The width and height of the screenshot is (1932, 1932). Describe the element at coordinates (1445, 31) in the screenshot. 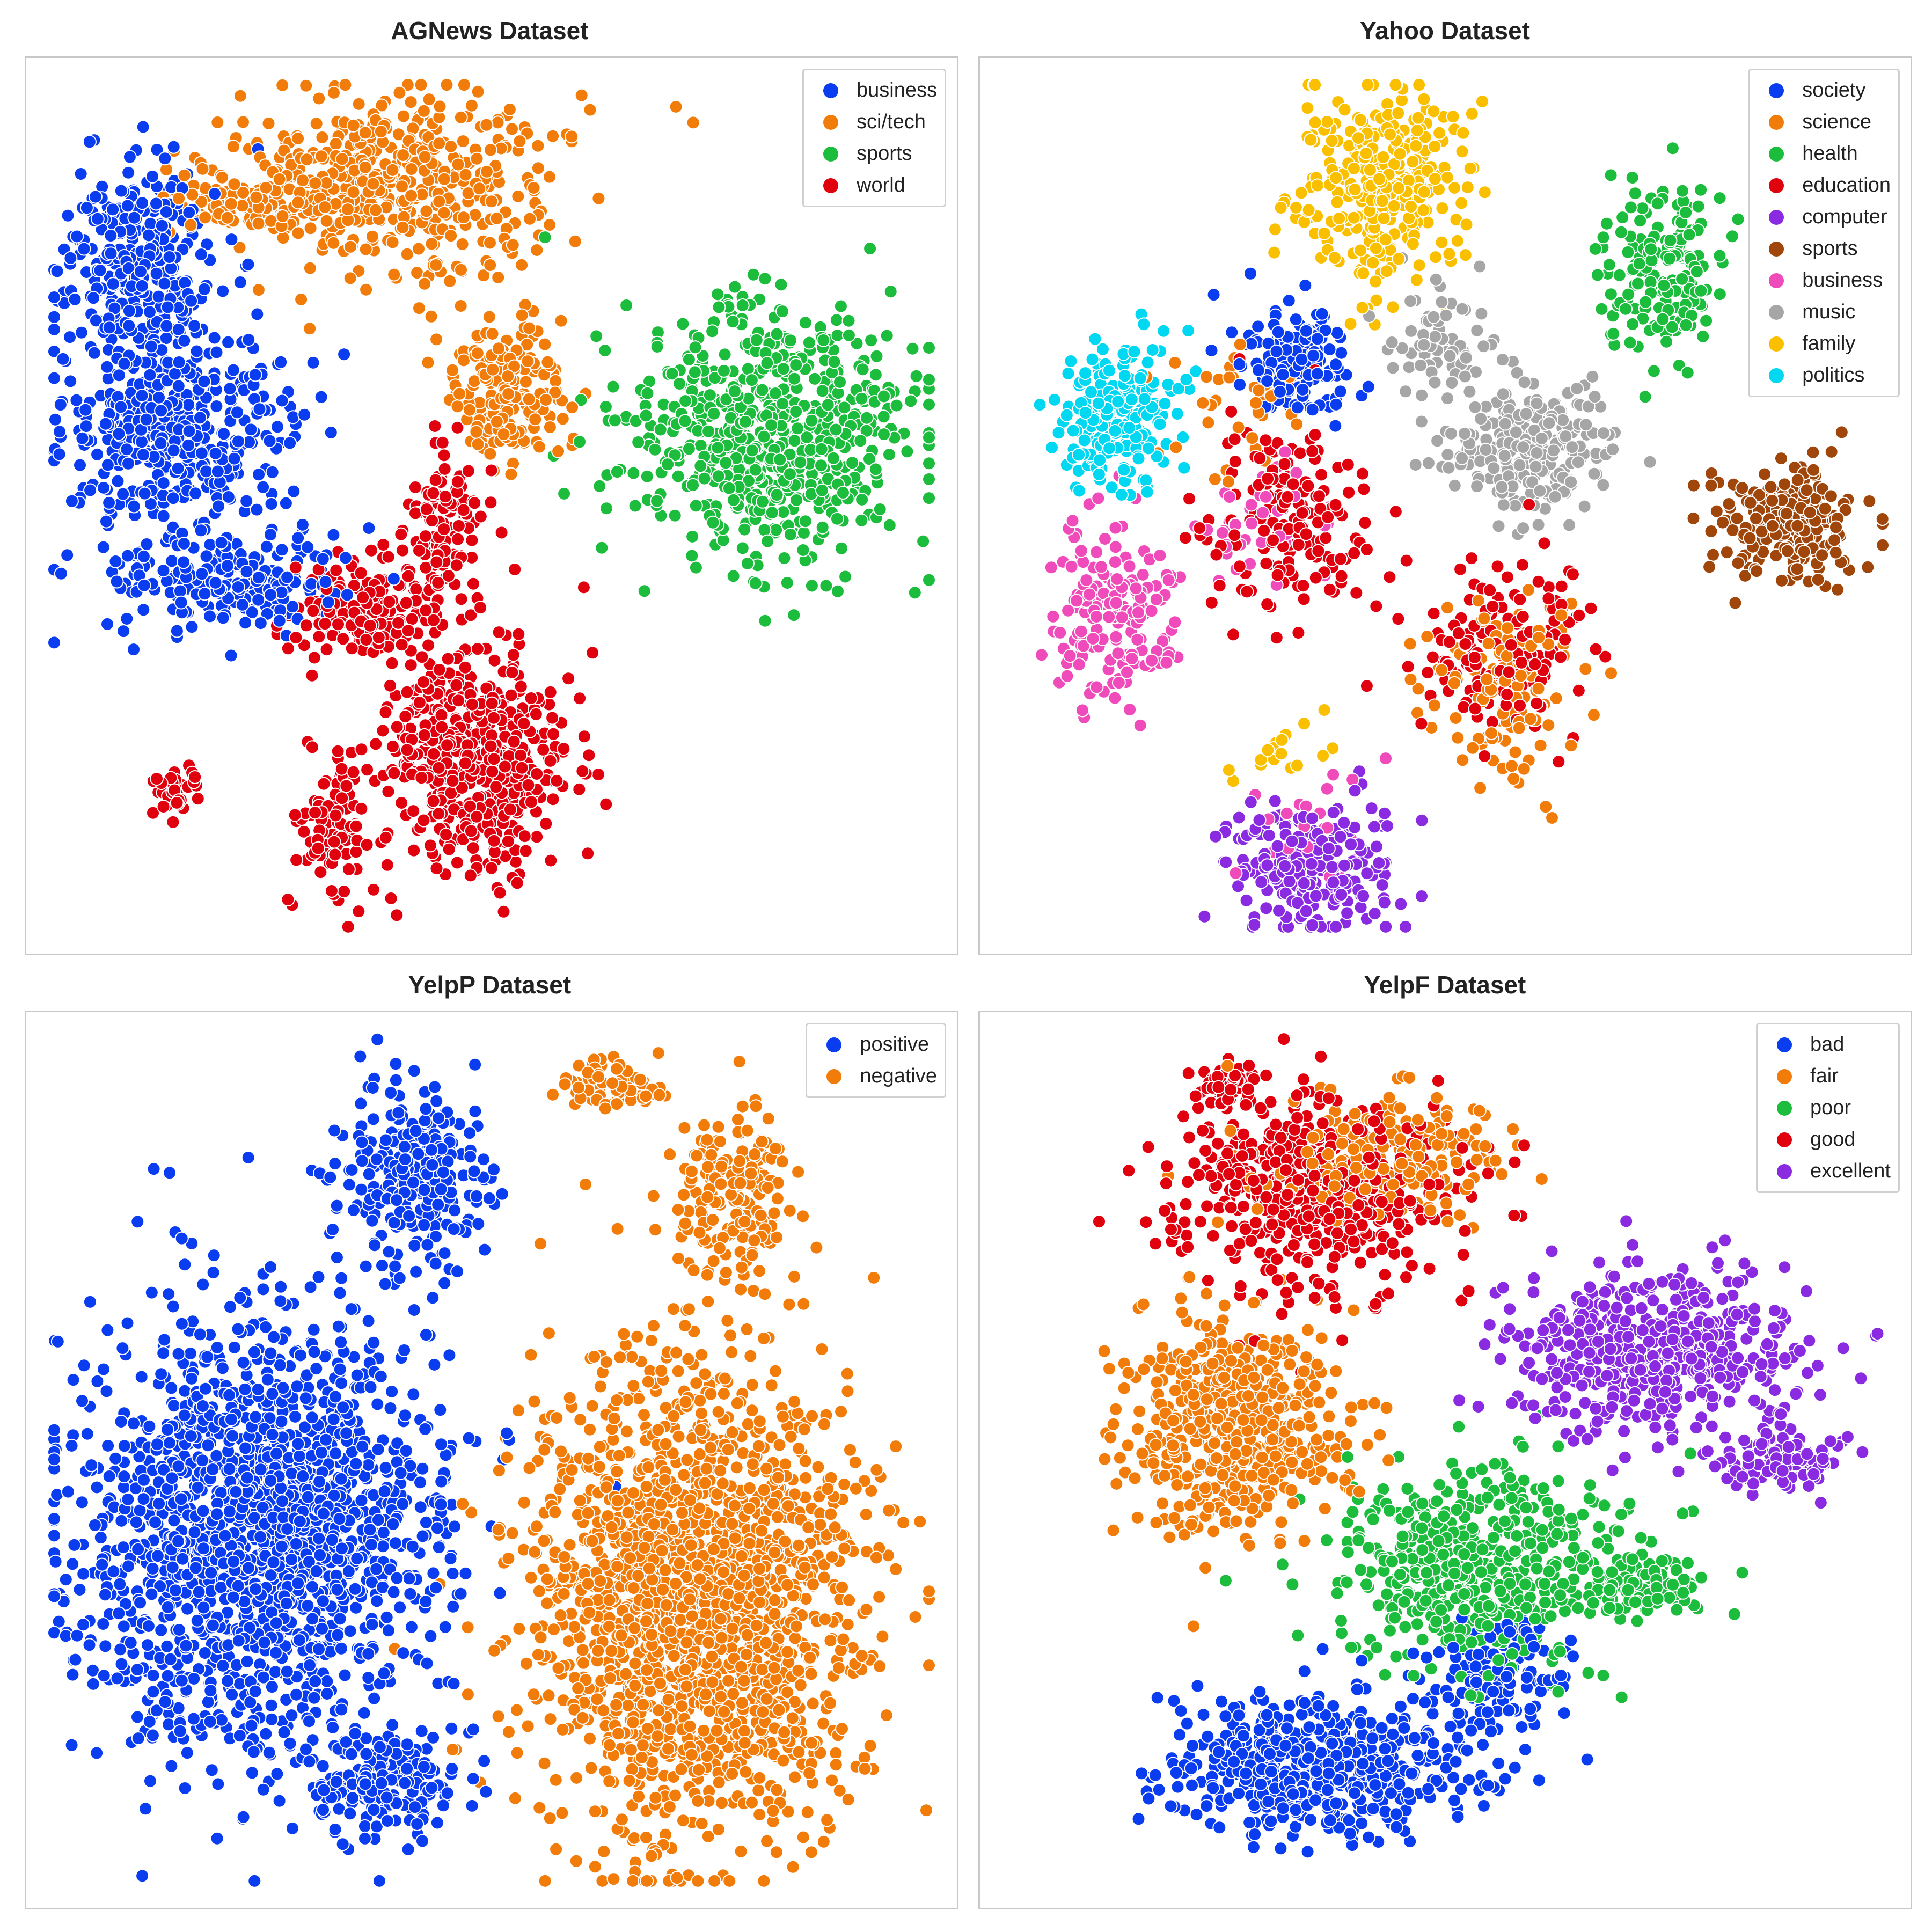

I see `chart-title: Yahoo Dataset` at that location.